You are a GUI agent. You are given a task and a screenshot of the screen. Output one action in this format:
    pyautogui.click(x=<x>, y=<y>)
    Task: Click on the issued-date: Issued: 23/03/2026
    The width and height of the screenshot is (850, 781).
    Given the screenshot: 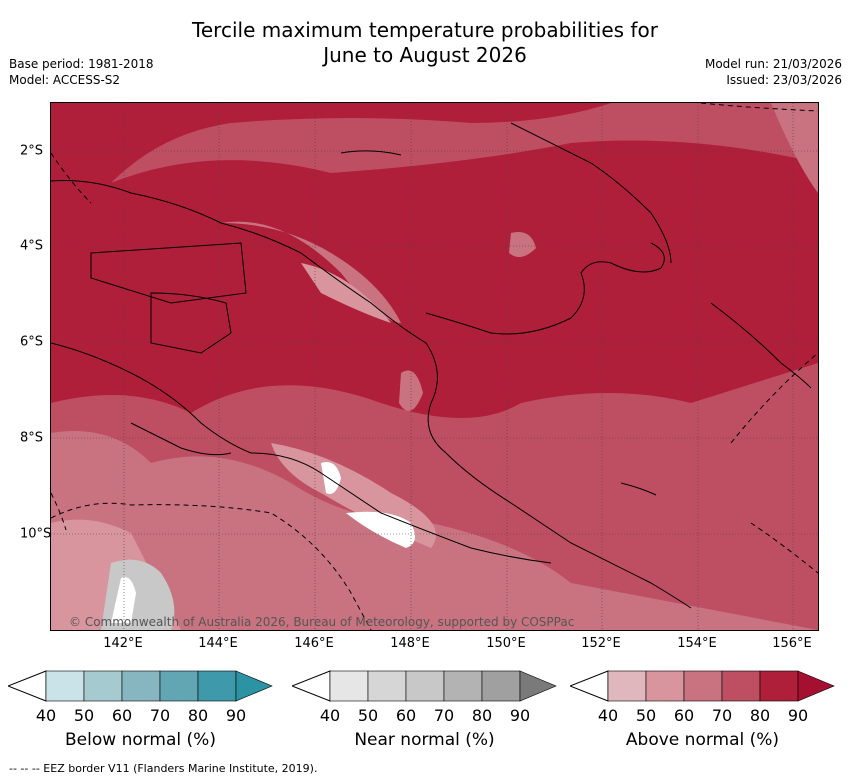 What is the action you would take?
    pyautogui.click(x=784, y=80)
    